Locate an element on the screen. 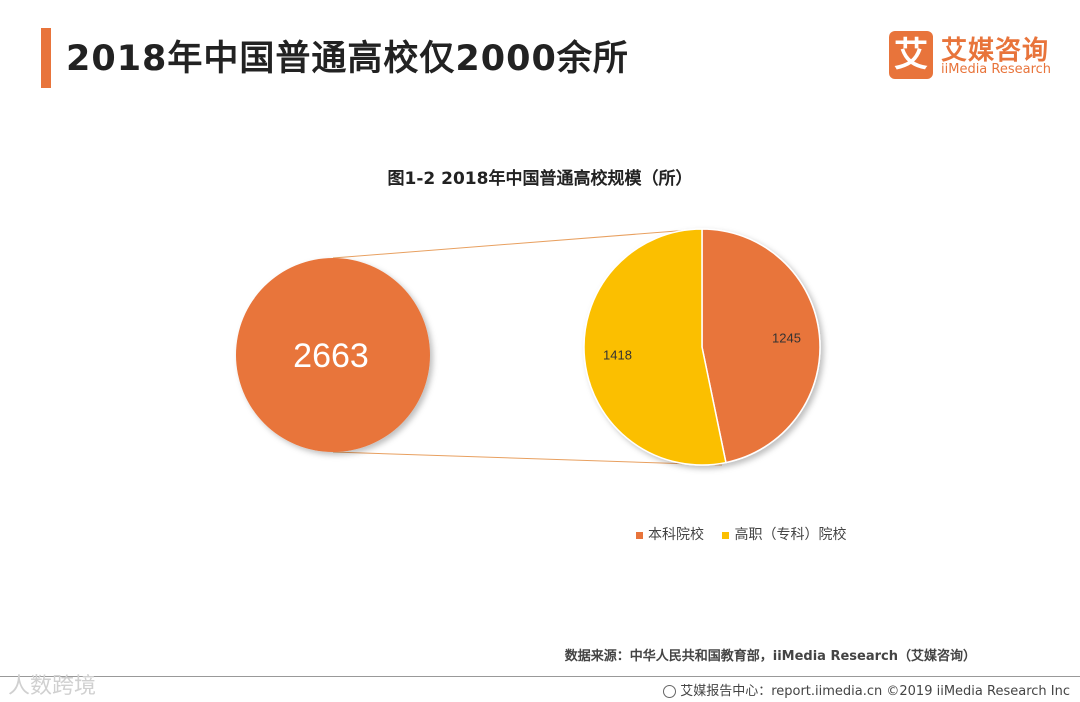 The height and width of the screenshot is (702, 1080). legend-swatch-undergrad is located at coordinates (639, 535).